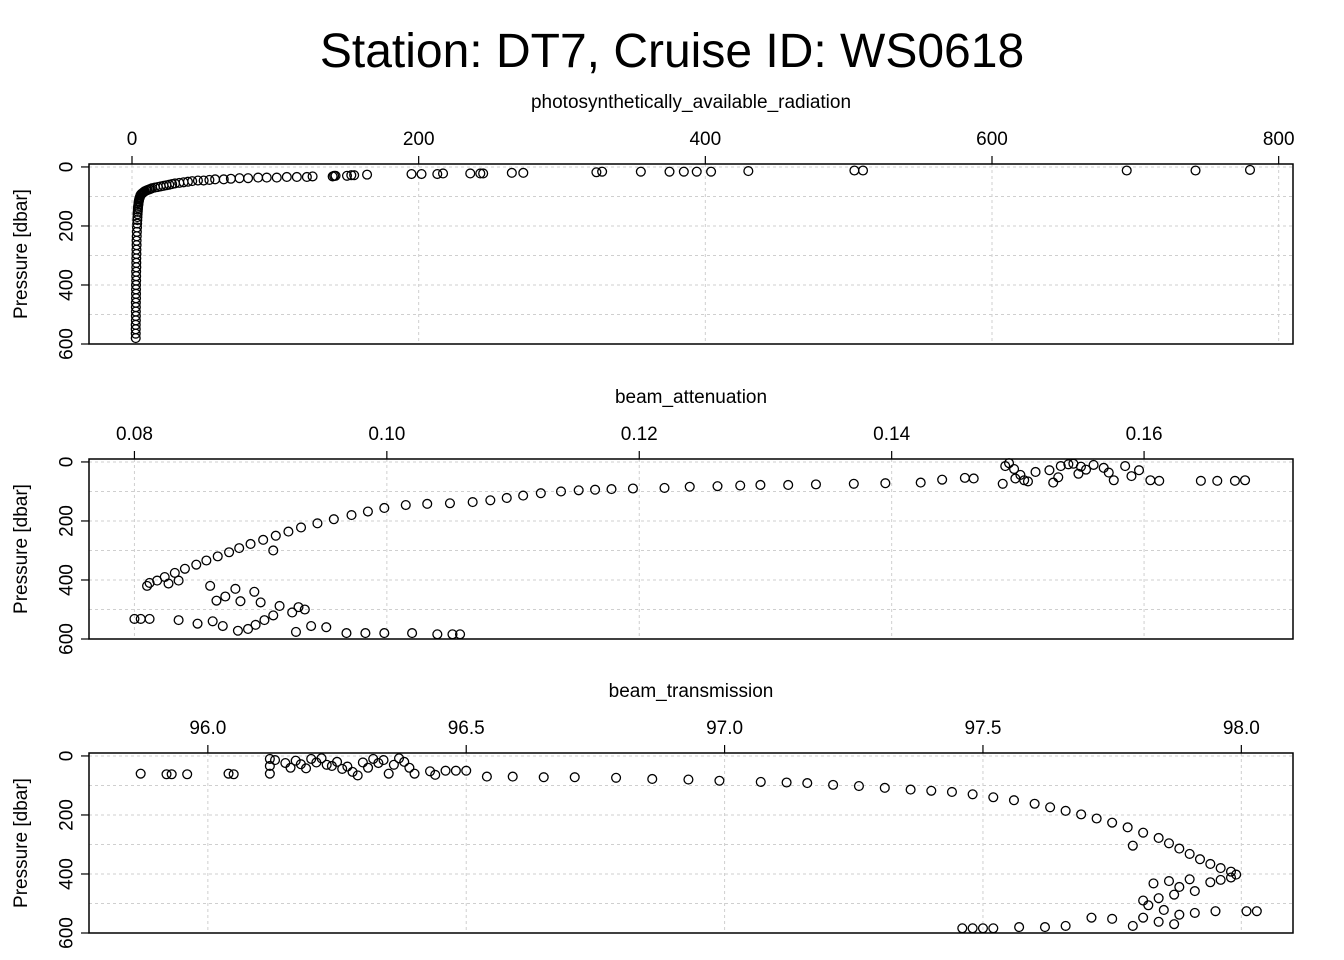  I want to click on x-tick-label: 200, so click(419, 139).